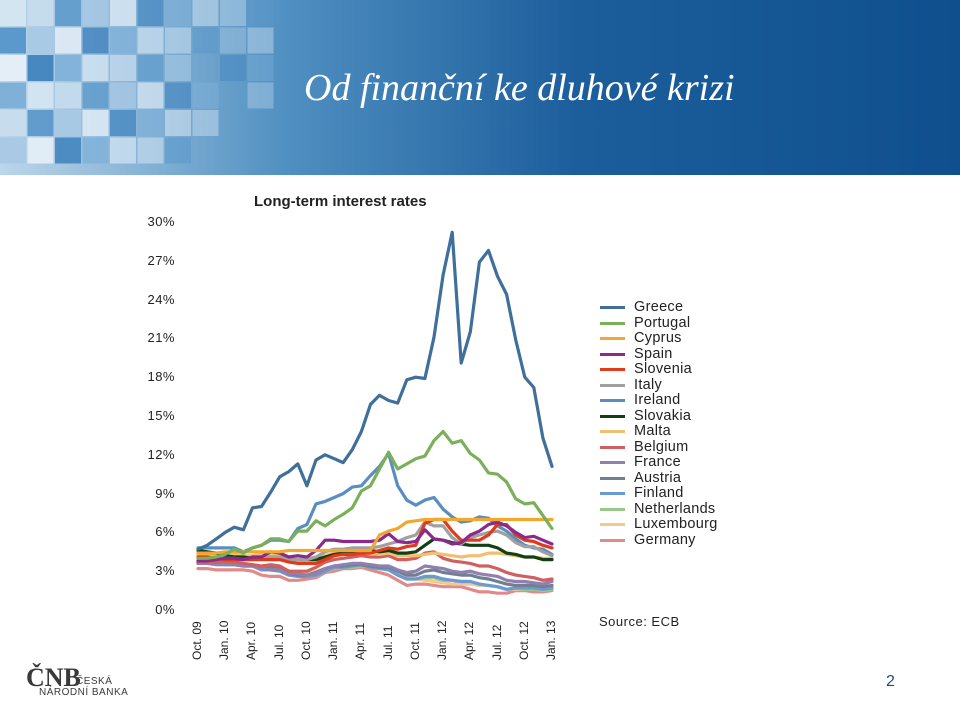 The height and width of the screenshot is (707, 960). Describe the element at coordinates (469, 640) in the screenshot. I see `x-tick-label: Apr. 12` at that location.